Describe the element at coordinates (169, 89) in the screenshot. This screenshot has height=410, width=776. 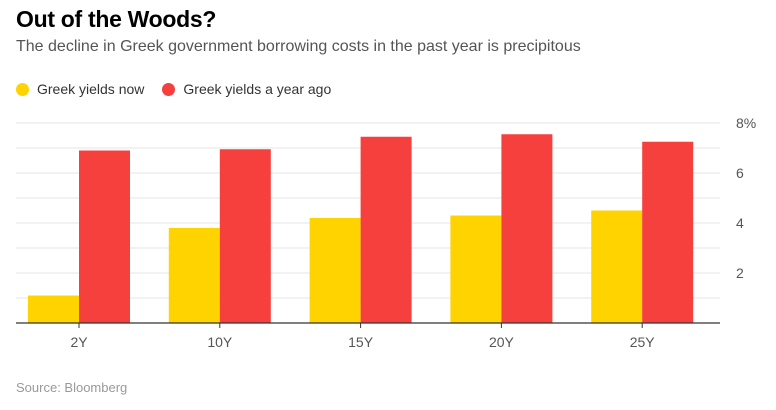
I see `legend-swatch-yields-year-ago` at that location.